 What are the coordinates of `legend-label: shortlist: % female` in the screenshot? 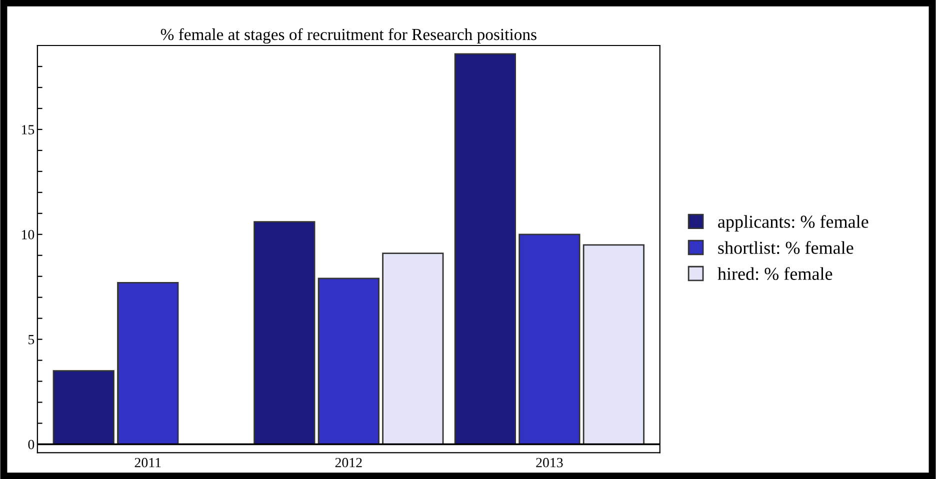 It's located at (786, 247).